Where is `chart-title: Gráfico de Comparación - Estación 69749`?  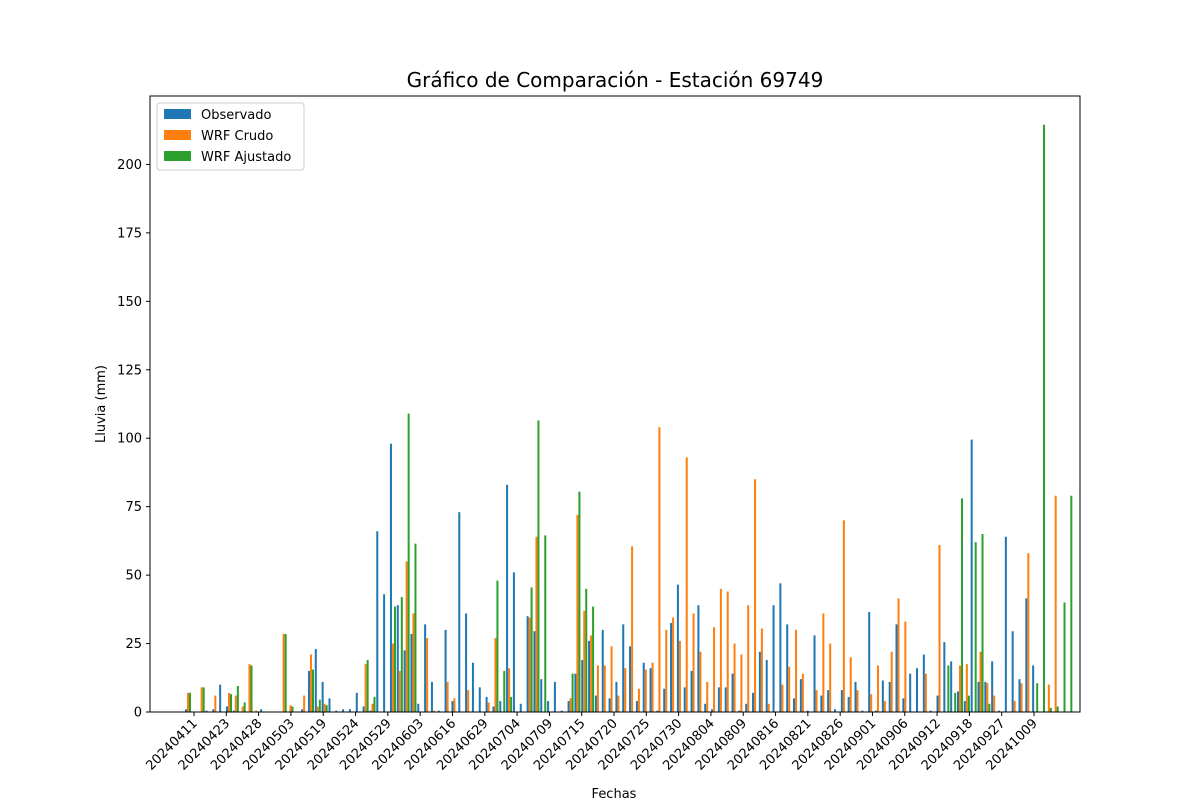 chart-title: Gráfico de Comparación - Estación 69749 is located at coordinates (615, 80).